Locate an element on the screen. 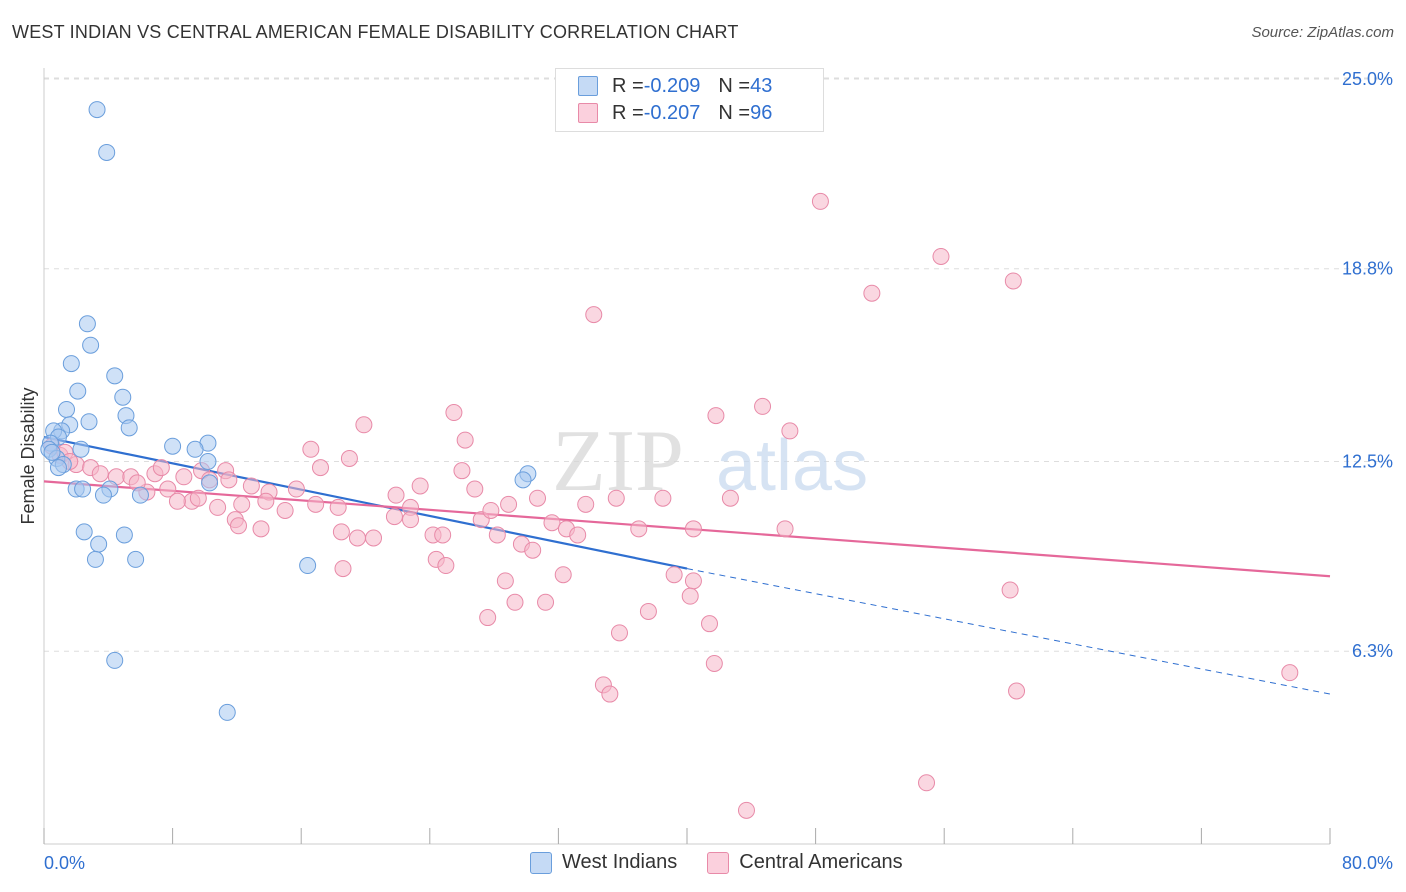 The width and height of the screenshot is (1406, 892). legend-row-central-americans: R = -0.207 N = 96 is located at coordinates (675, 113).